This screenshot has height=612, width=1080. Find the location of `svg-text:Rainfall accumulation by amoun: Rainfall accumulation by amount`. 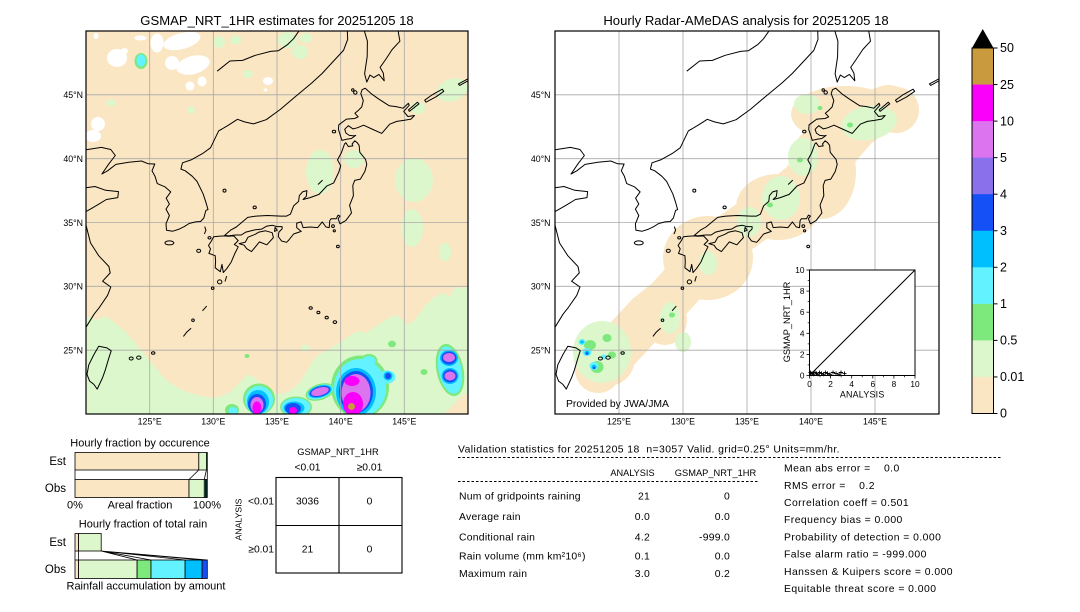

svg-text:Rainfall accumulation by amoun: Rainfall accumulation by amount is located at coordinates (146, 587).